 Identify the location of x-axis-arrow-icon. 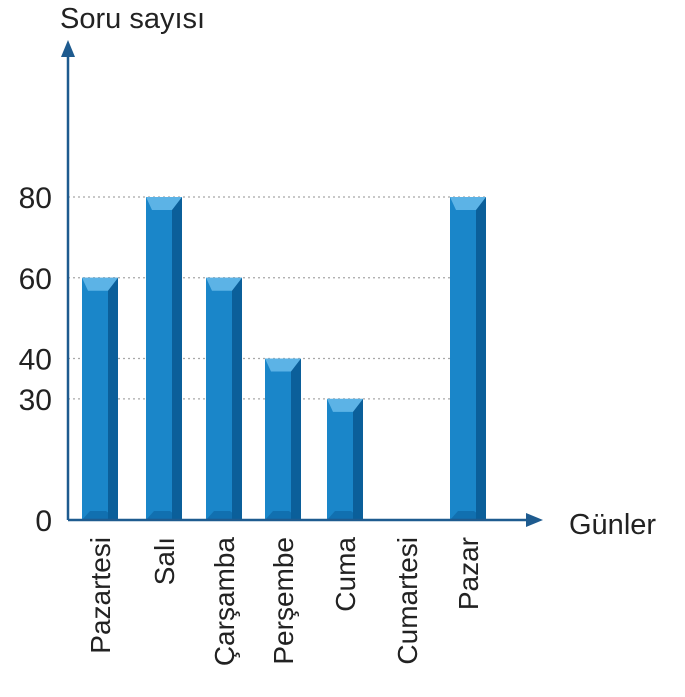
(534, 520).